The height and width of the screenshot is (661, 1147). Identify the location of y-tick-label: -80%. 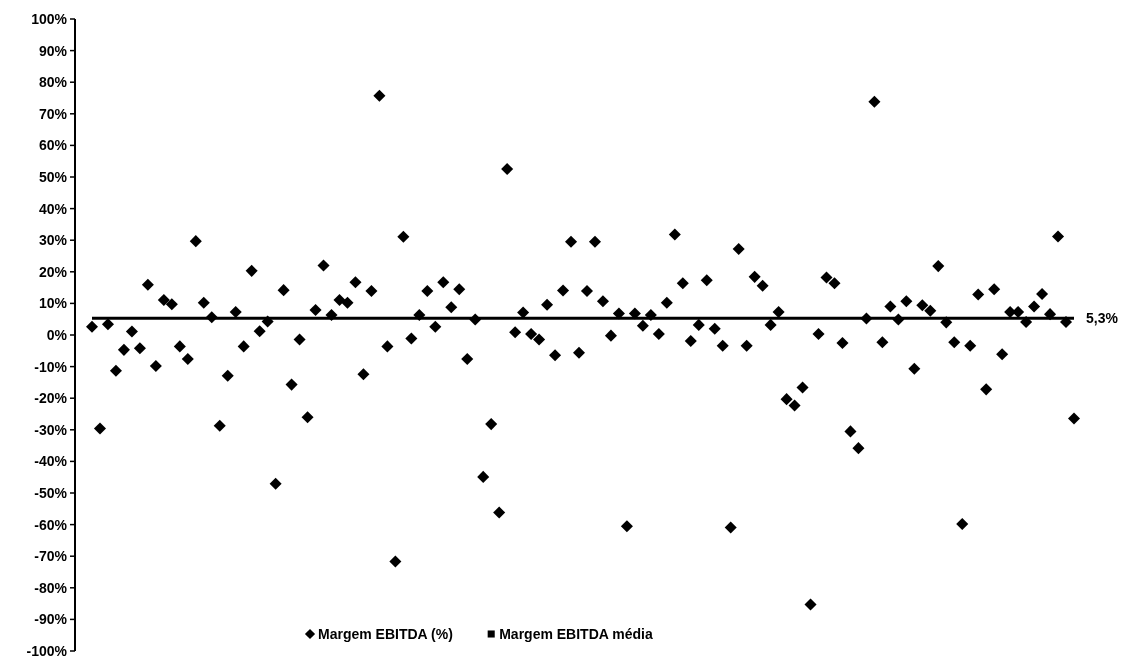
(51, 587).